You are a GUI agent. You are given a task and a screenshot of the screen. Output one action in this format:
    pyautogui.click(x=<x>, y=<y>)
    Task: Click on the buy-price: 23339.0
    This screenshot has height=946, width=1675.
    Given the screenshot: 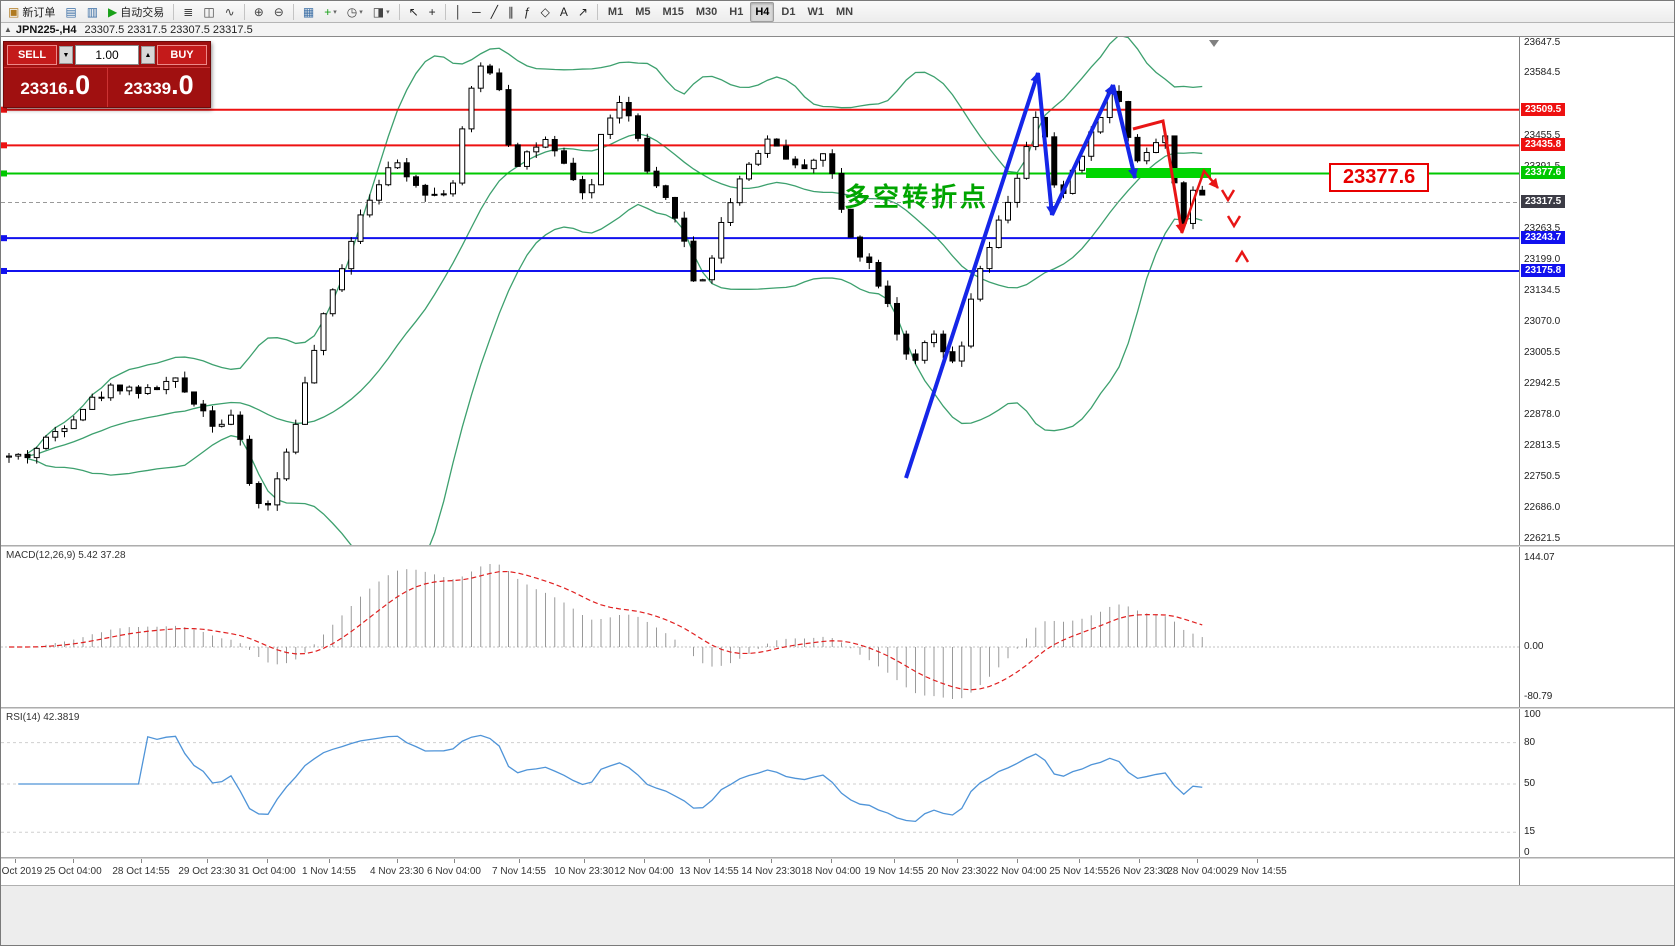 What is the action you would take?
    pyautogui.click(x=158, y=87)
    